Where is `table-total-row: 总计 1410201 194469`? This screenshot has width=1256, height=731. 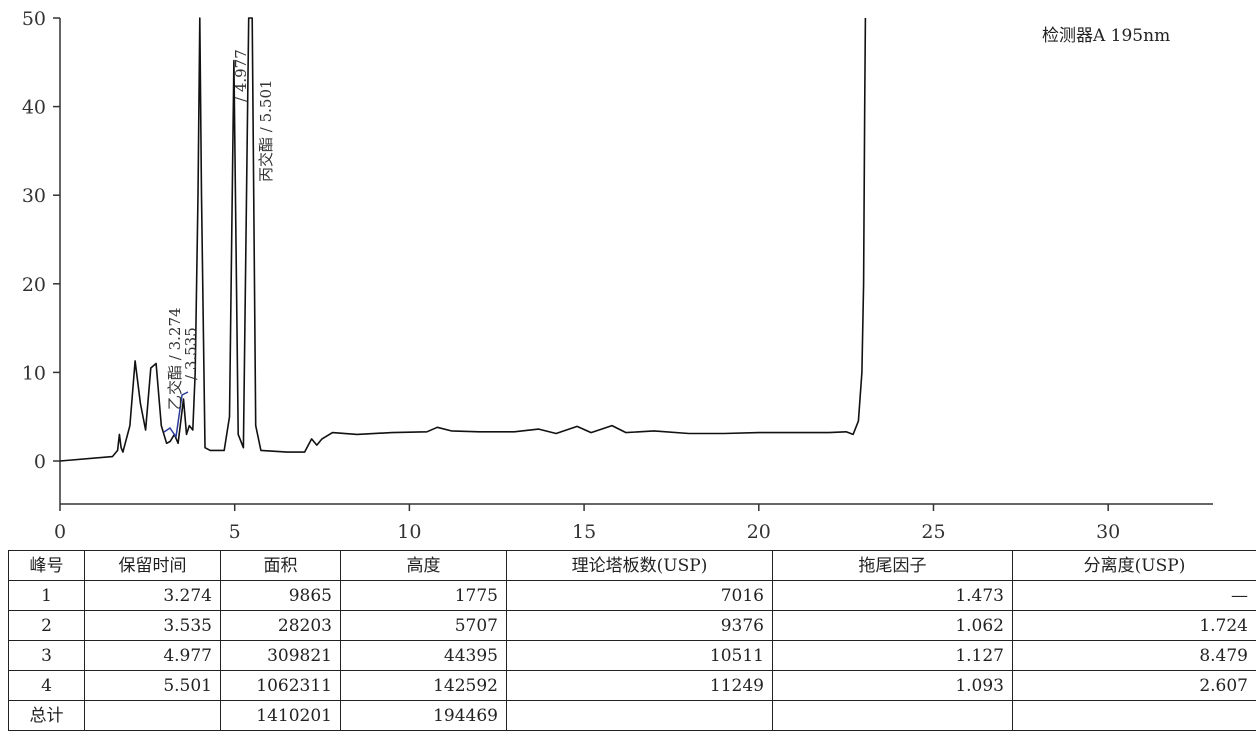 table-total-row: 总计 1410201 194469 is located at coordinates (632, 715).